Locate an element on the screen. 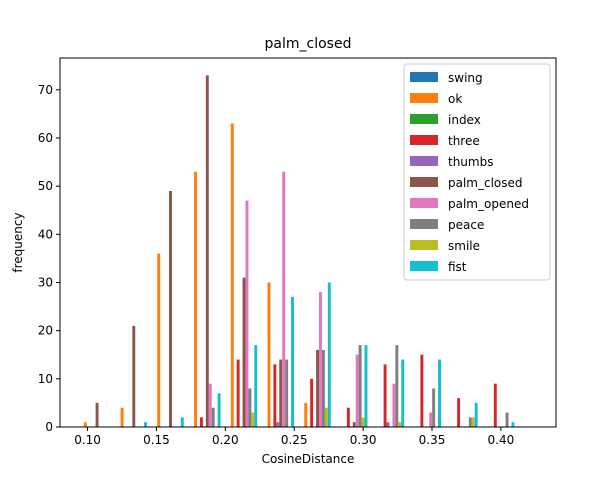 Image resolution: width=600 pixels, height=480 pixels. legend-box is located at coordinates (477, 172).